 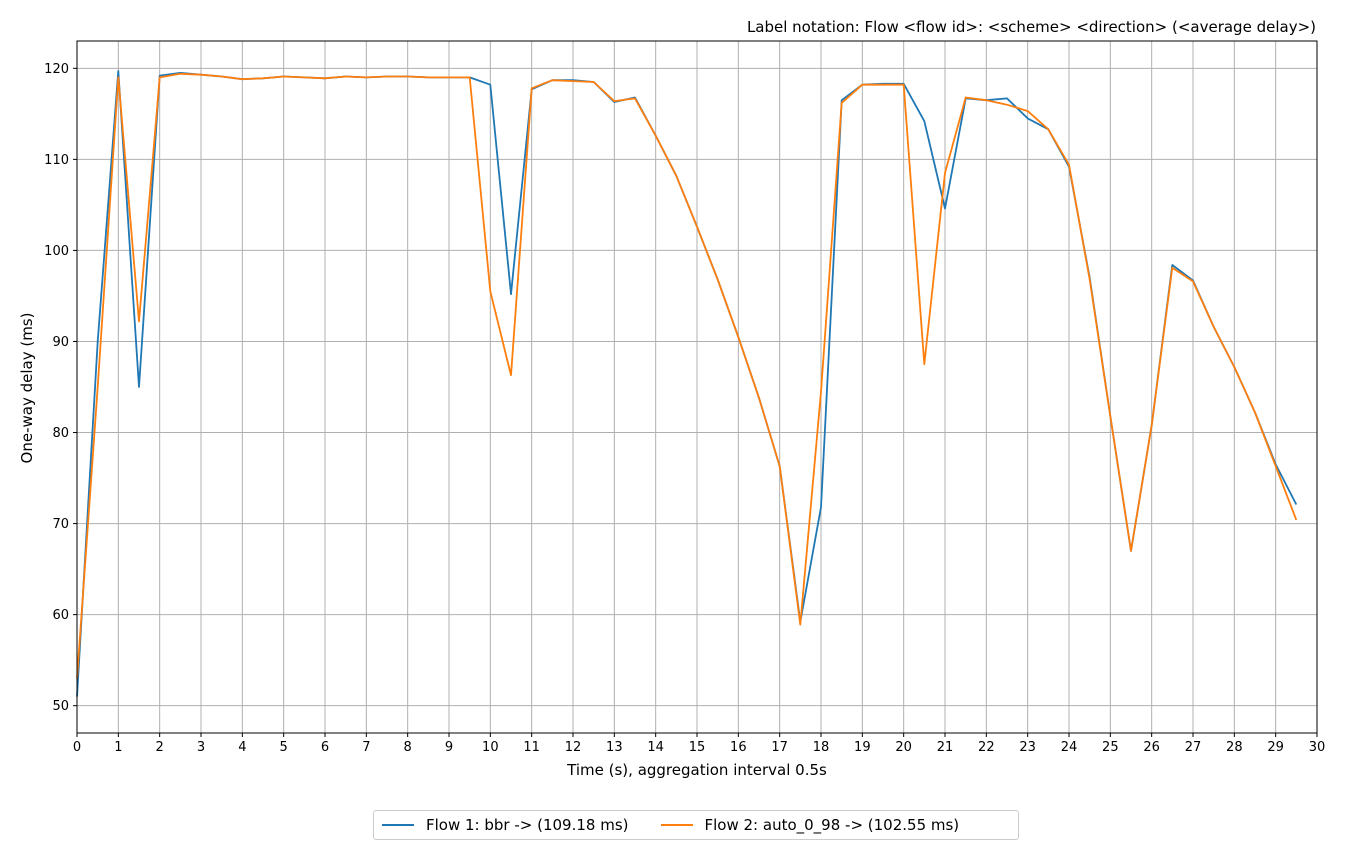 I want to click on x-tick-label: 30, so click(x=1317, y=747).